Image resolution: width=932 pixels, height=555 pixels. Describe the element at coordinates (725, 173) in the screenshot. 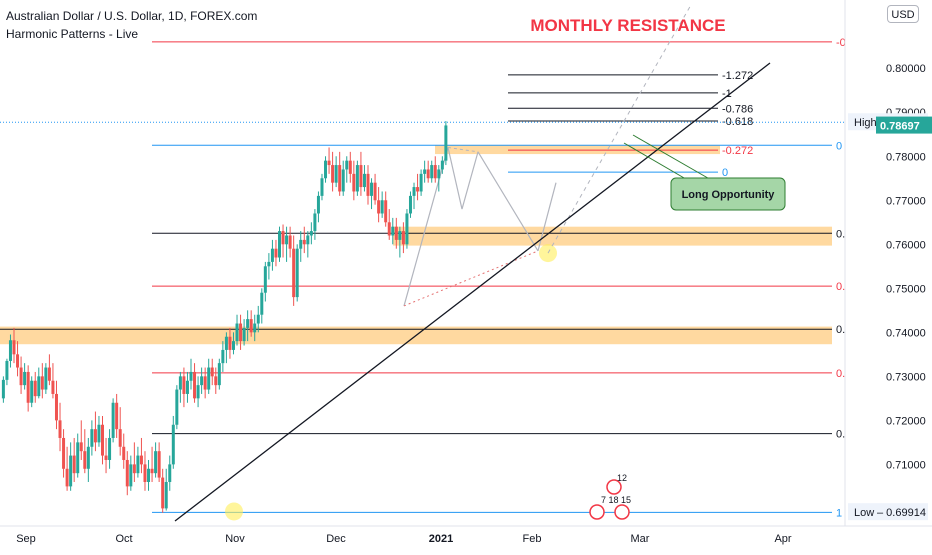

I see `projection-level-label: 0` at that location.